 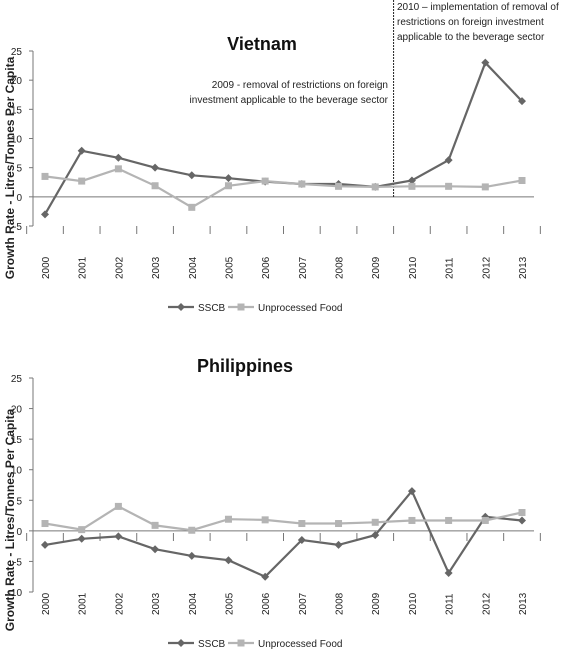 What do you see at coordinates (471, 37) in the screenshot?
I see `annotation-2010-text: applicable to the beverage sector` at bounding box center [471, 37].